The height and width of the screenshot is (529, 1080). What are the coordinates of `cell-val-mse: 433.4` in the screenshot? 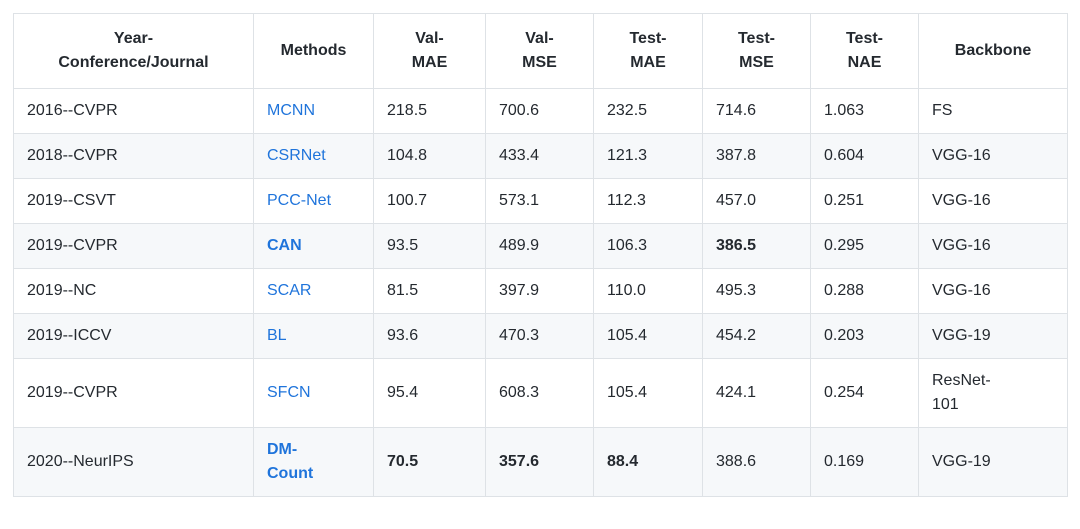 It's located at (539, 156).